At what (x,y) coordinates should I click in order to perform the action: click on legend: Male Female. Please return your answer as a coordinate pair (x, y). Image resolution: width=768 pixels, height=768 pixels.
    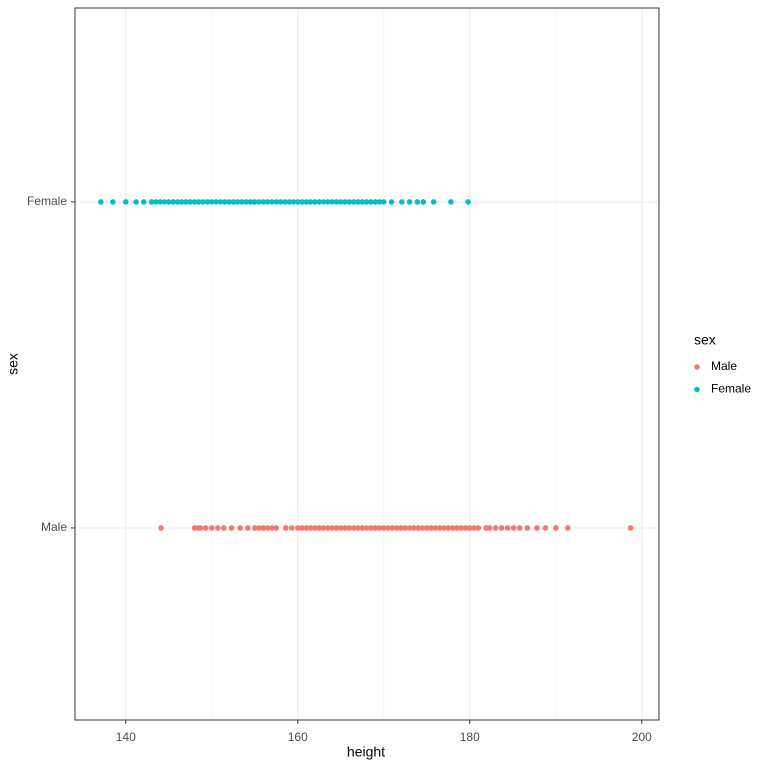
    Looking at the image, I should click on (722, 377).